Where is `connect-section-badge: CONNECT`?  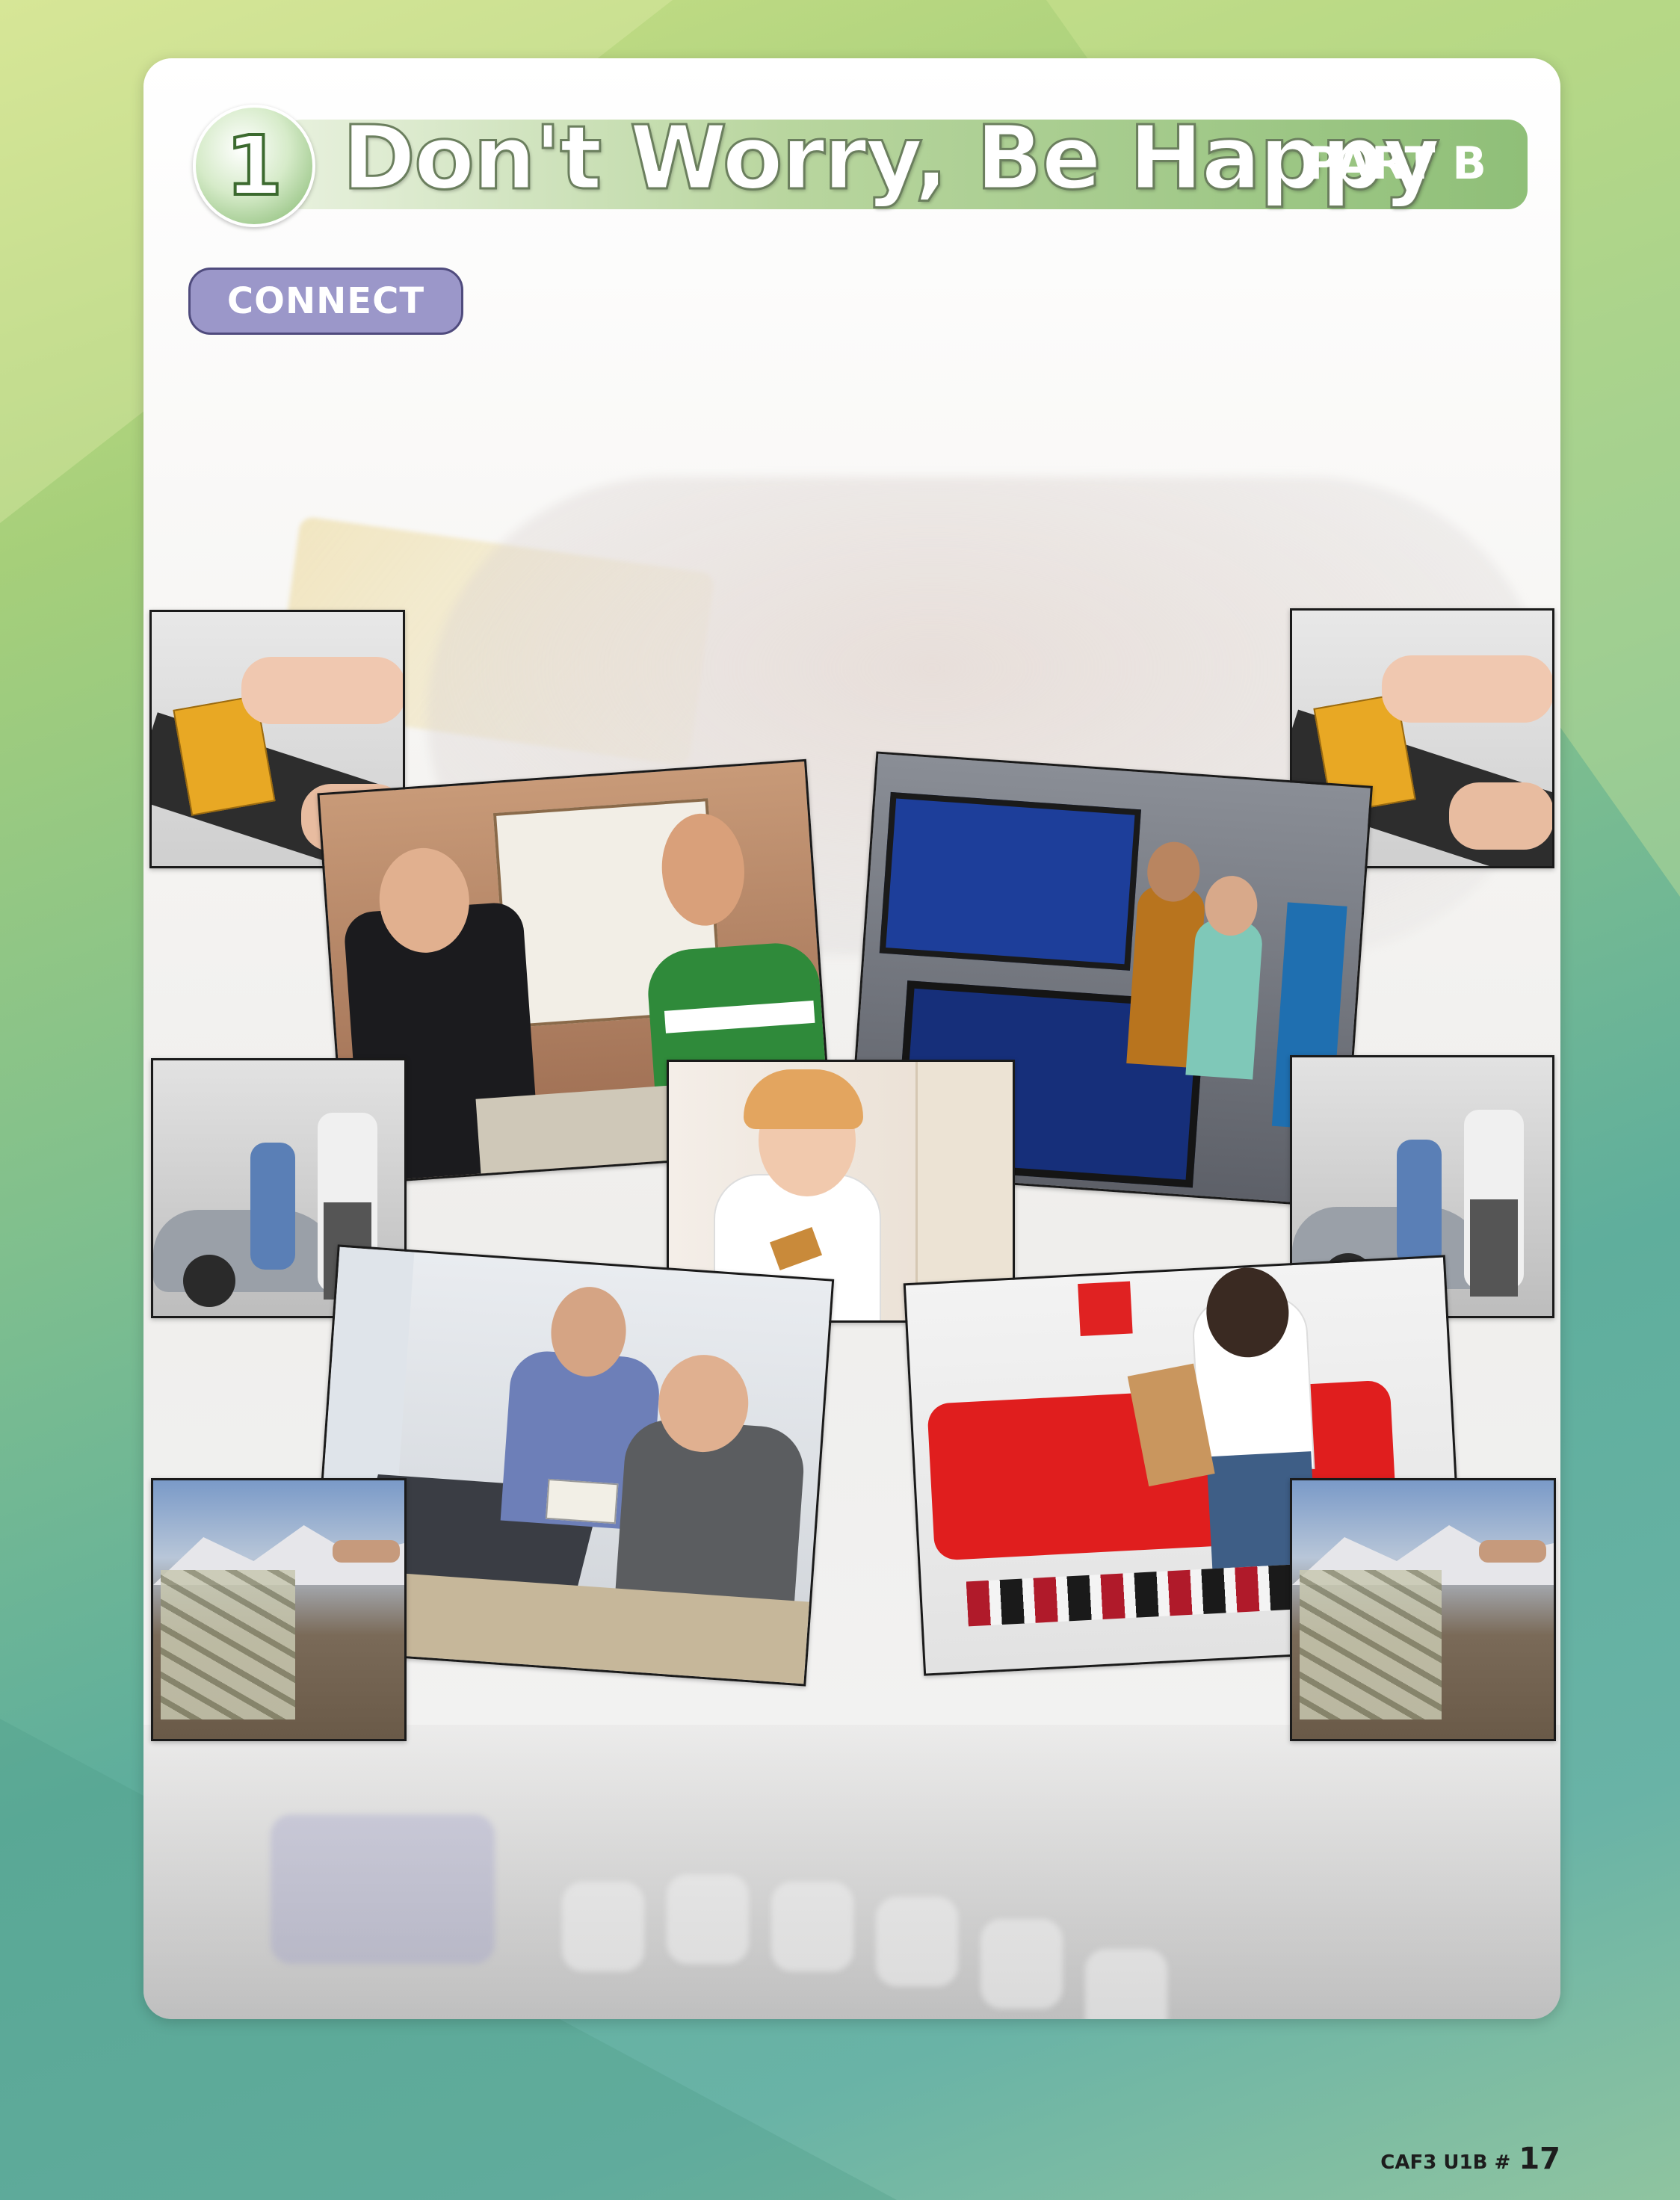 connect-section-badge: CONNECT is located at coordinates (325, 301).